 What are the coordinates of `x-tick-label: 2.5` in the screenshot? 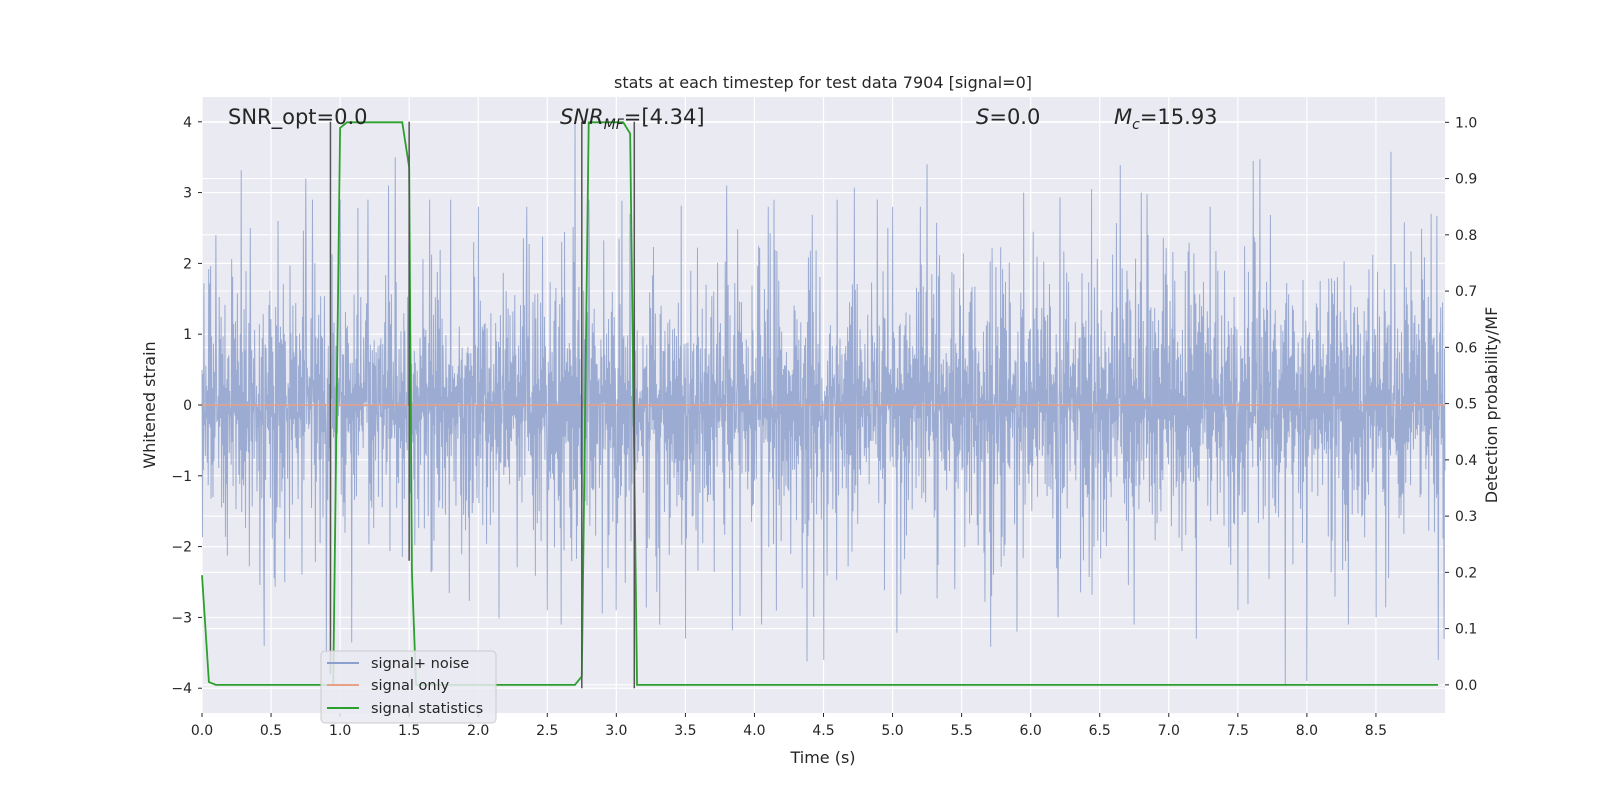 It's located at (547, 731).